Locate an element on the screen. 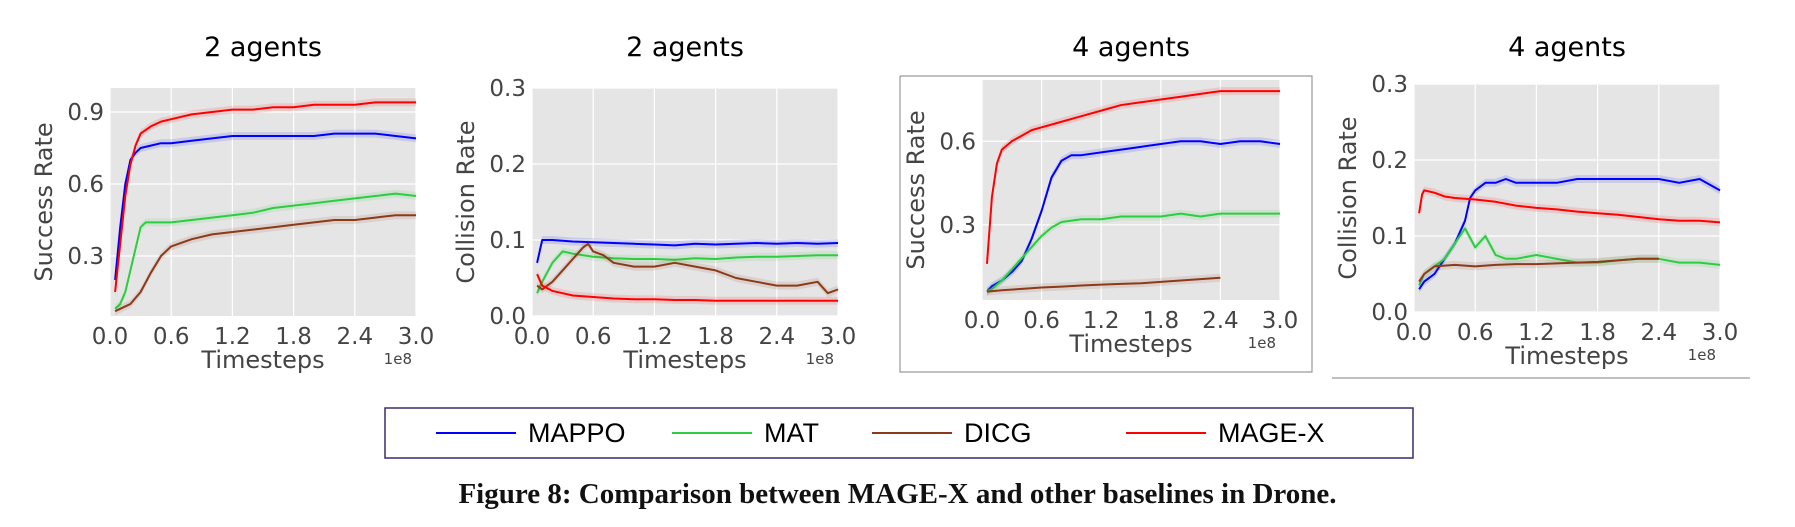 The width and height of the screenshot is (1795, 527). series-band-mappo is located at coordinates (265, 206).